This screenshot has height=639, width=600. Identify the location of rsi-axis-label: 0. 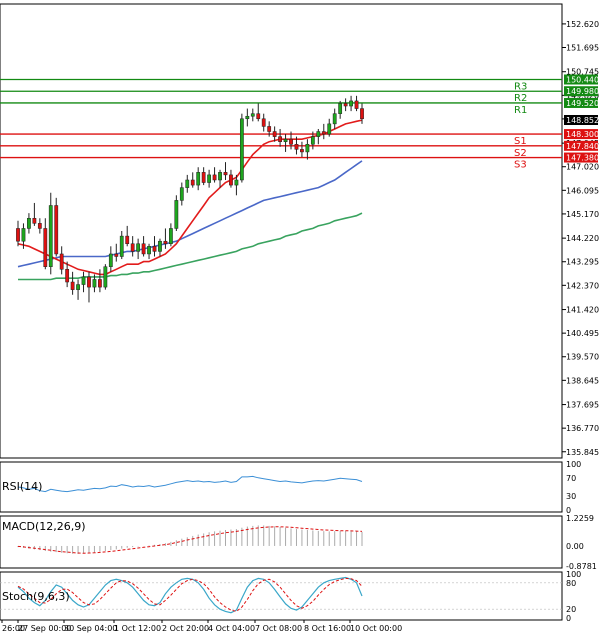
(568, 510).